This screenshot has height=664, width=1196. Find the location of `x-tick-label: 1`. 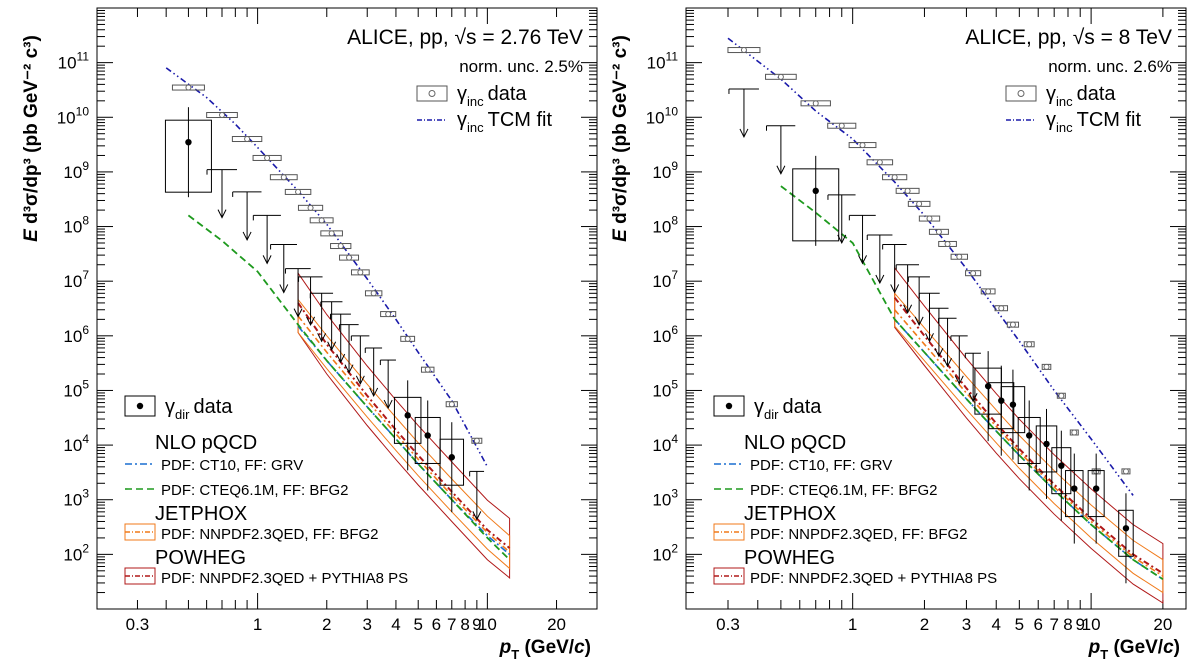

x-tick-label: 1 is located at coordinates (852, 624).